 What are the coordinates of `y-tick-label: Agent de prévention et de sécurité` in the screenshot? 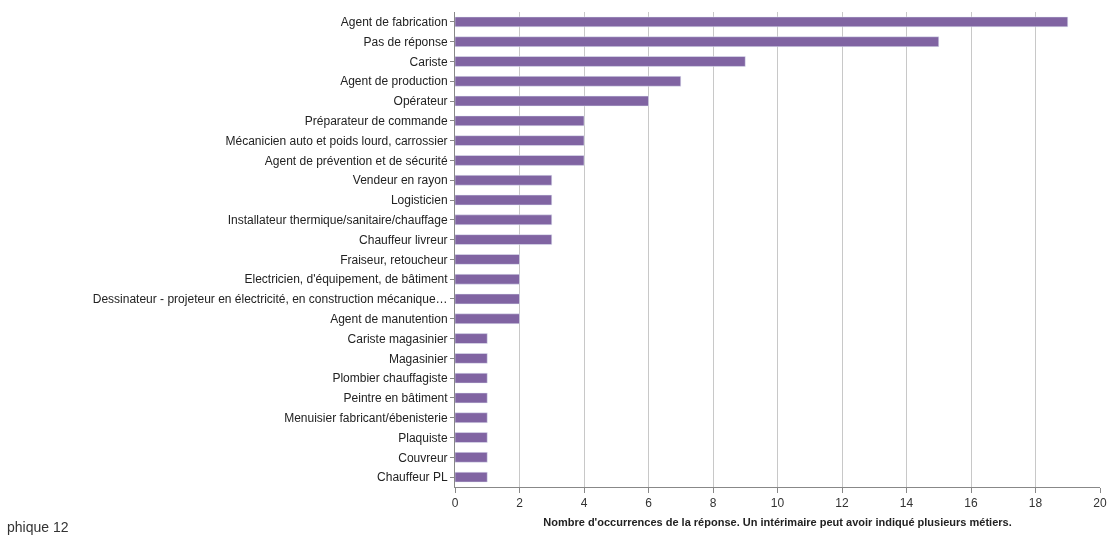 It's located at (356, 160).